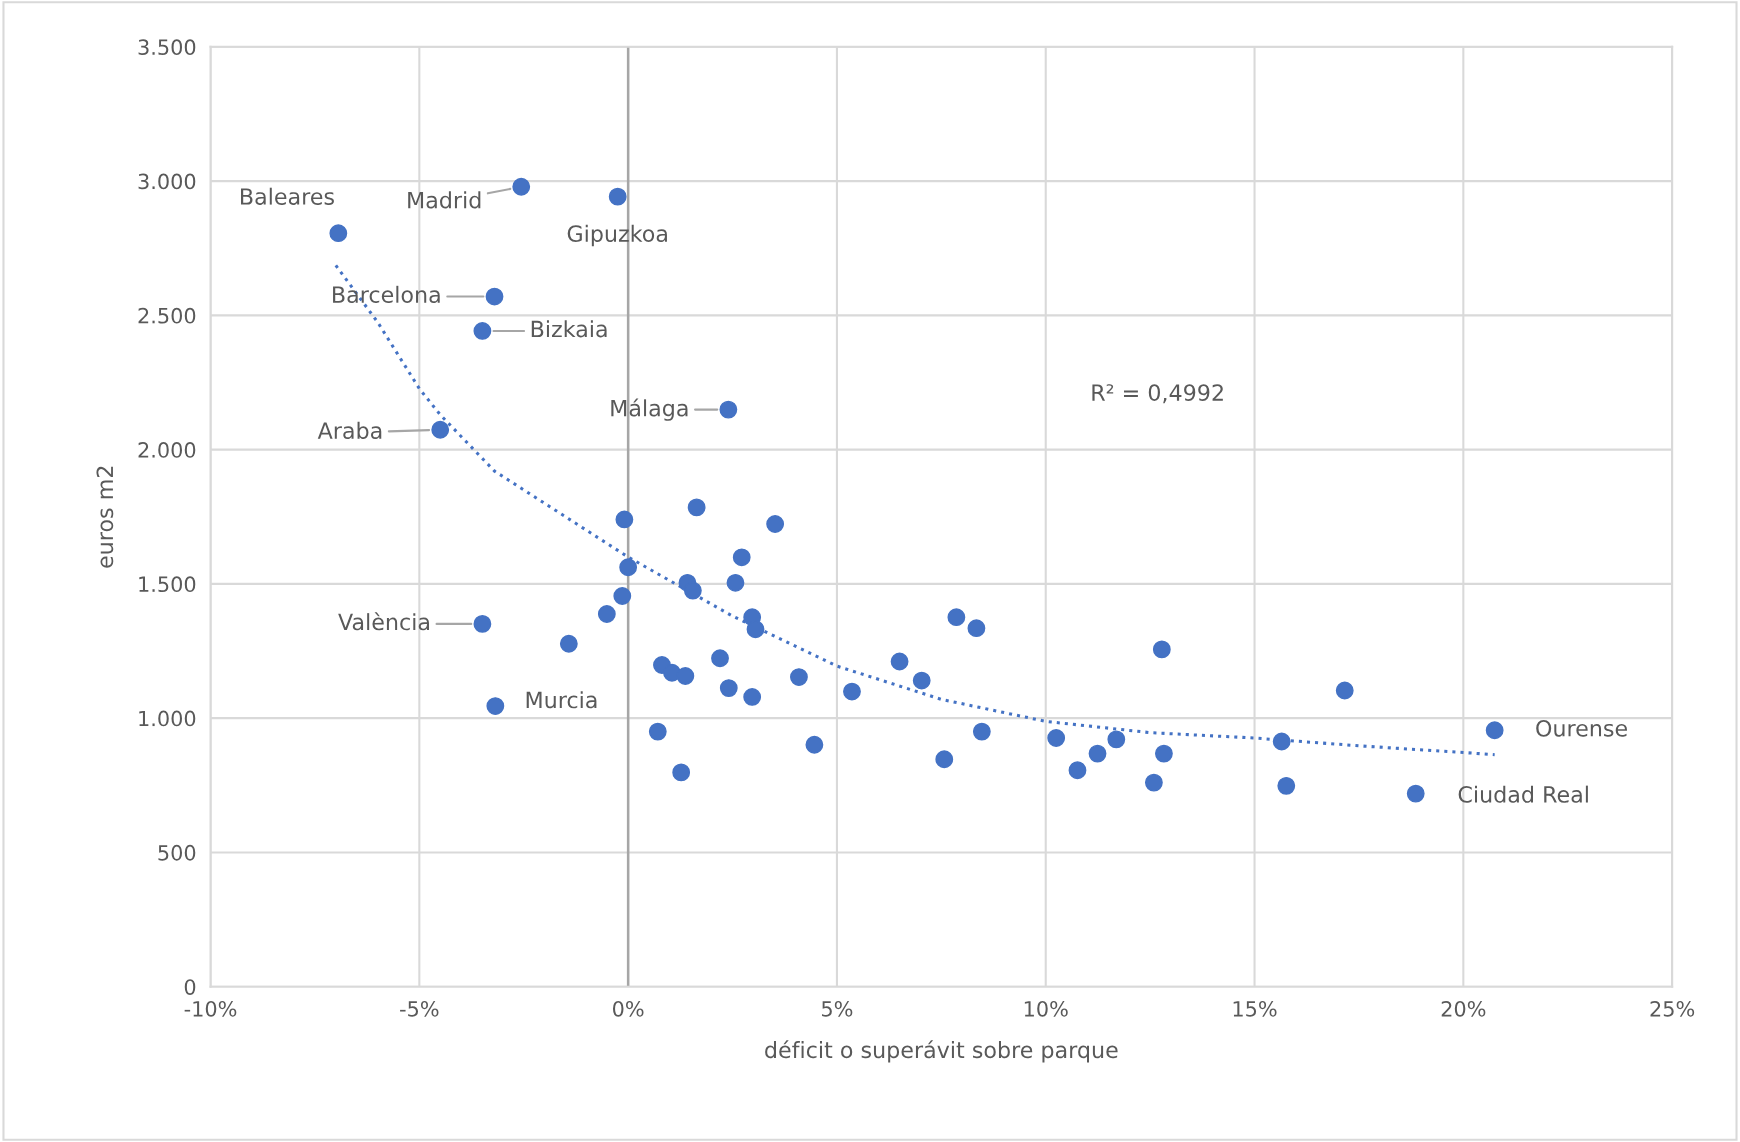 The image size is (1740, 1142). Describe the element at coordinates (617, 235) in the screenshot. I see `annotation: Gipuzkoa` at that location.